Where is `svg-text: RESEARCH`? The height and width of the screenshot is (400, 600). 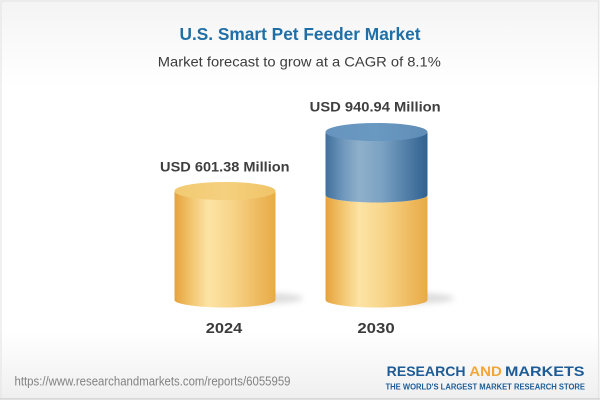 svg-text: RESEARCH is located at coordinates (426, 371).